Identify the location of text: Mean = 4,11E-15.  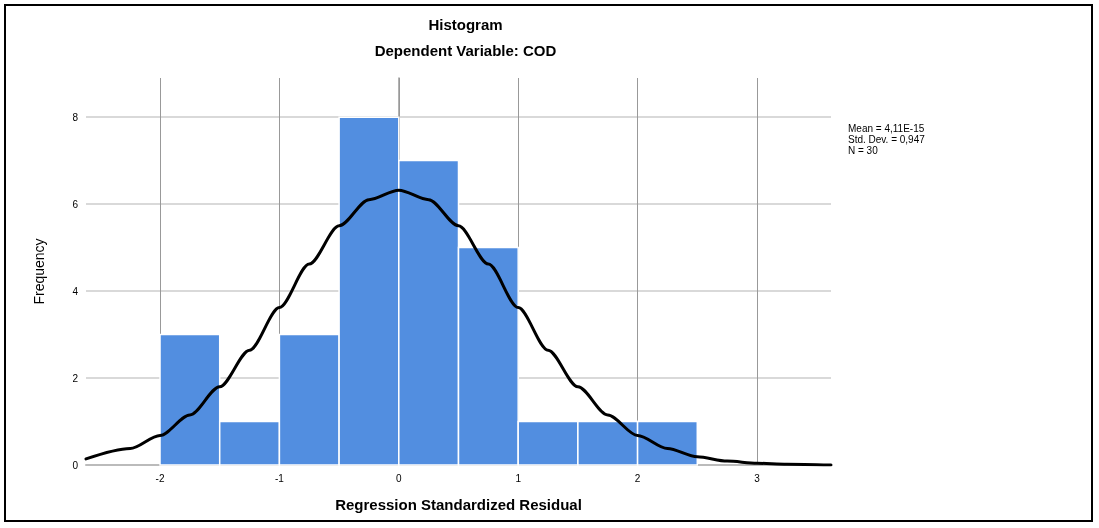
(886, 128).